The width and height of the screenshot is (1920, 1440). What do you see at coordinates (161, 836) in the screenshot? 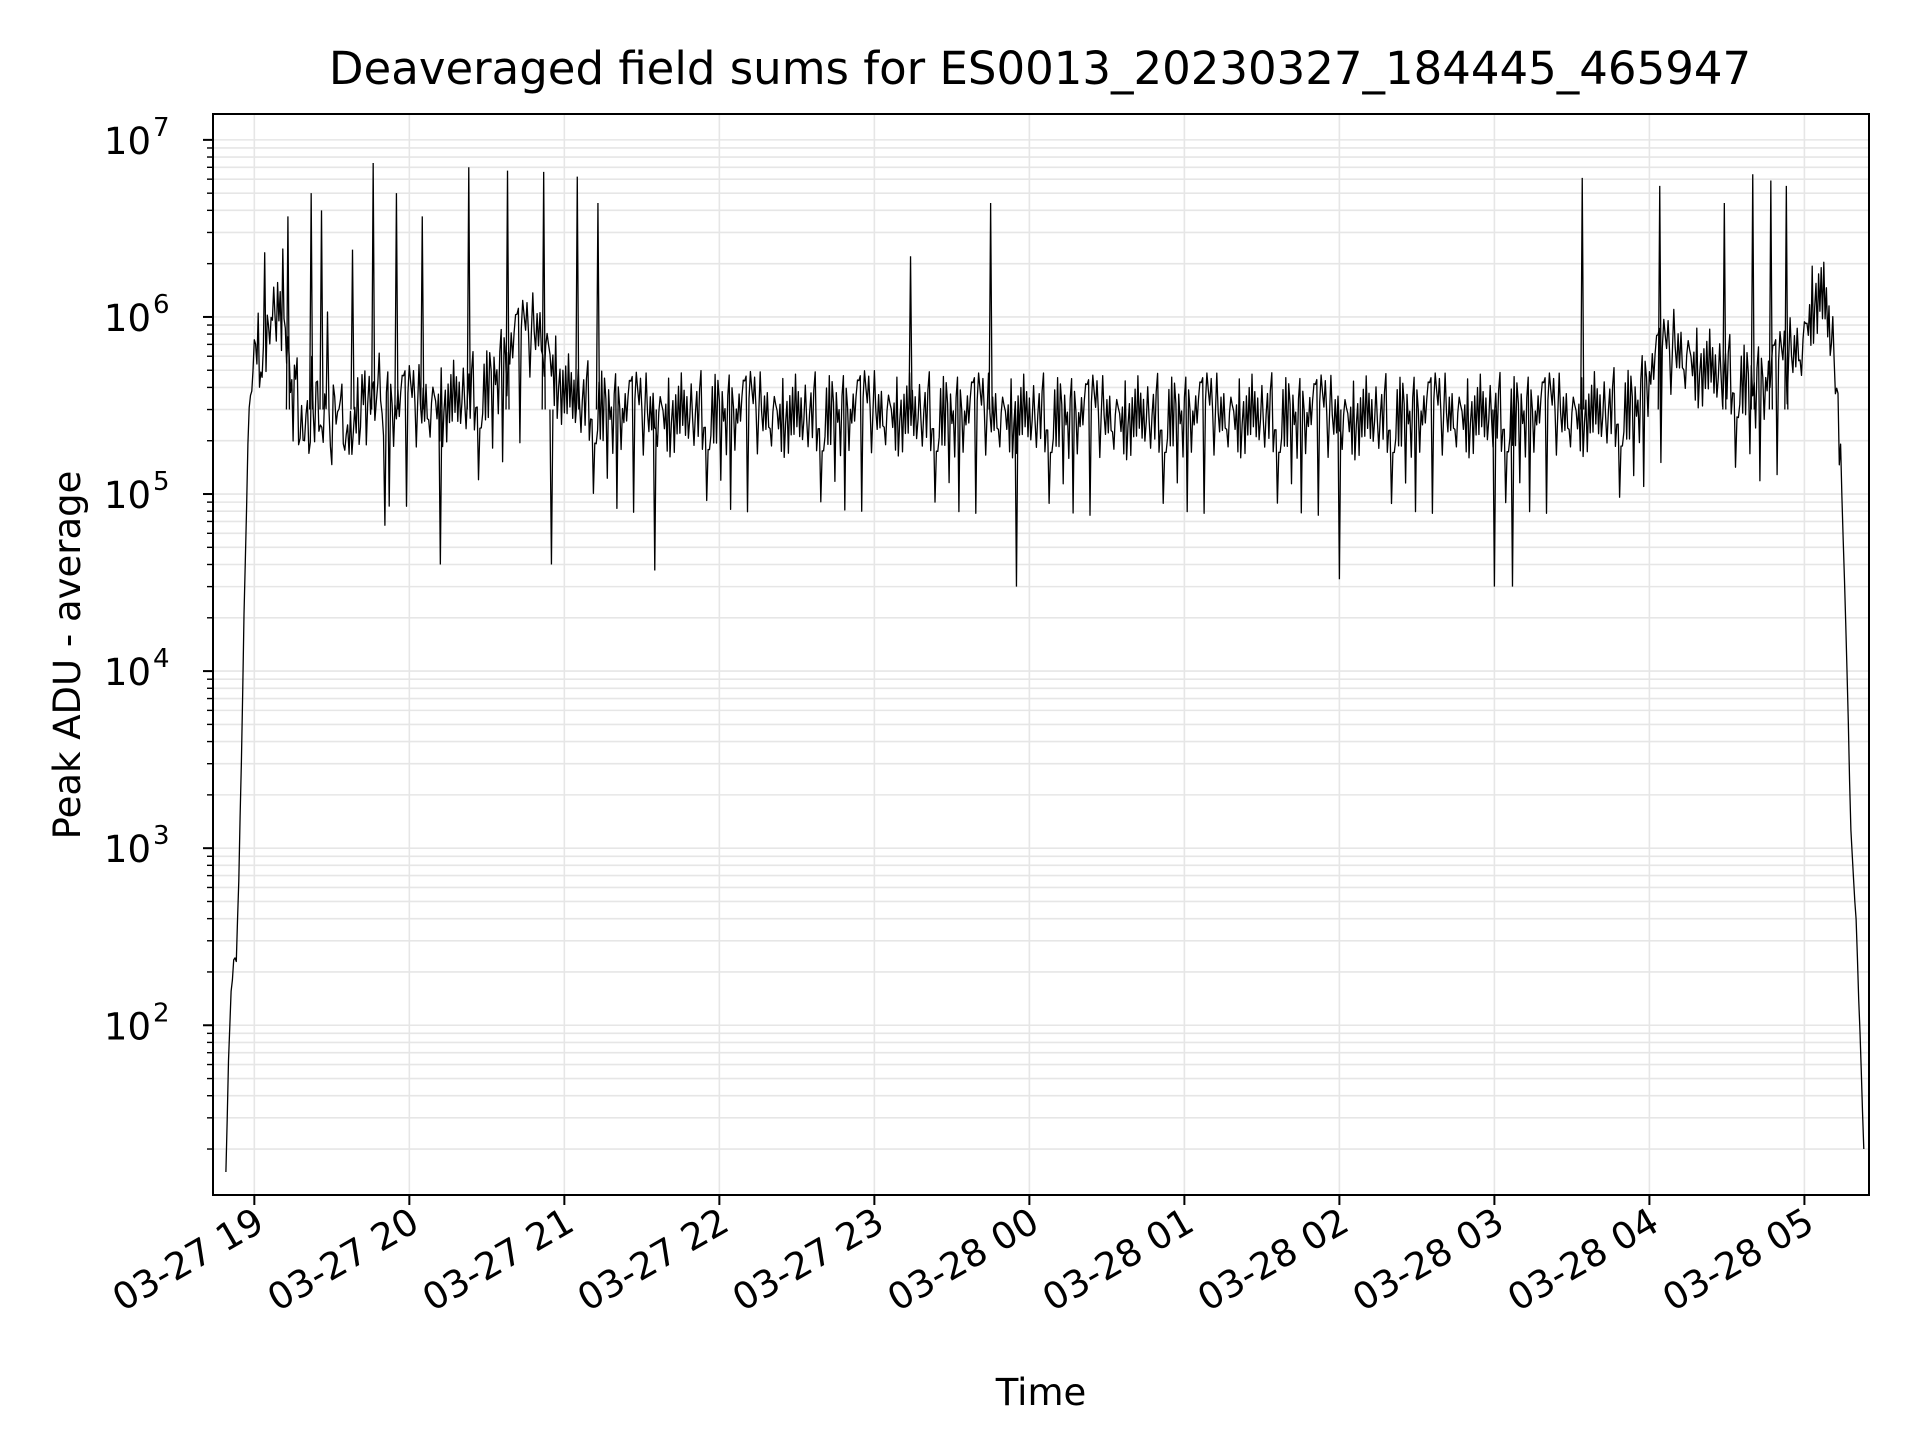
I see `y-tick-label-exponent: 3` at bounding box center [161, 836].